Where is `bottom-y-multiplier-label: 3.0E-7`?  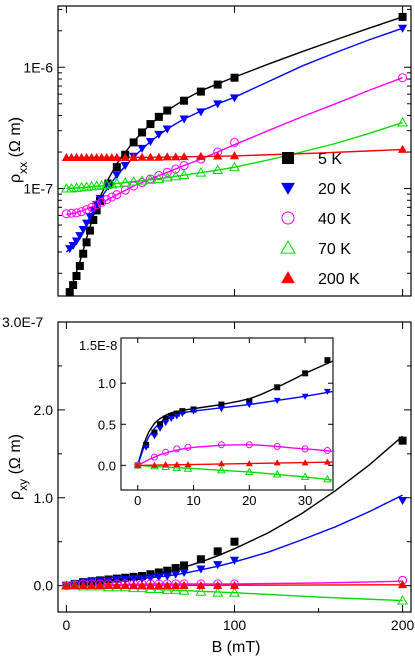
bottom-y-multiplier-label: 3.0E-7 is located at coordinates (22, 322).